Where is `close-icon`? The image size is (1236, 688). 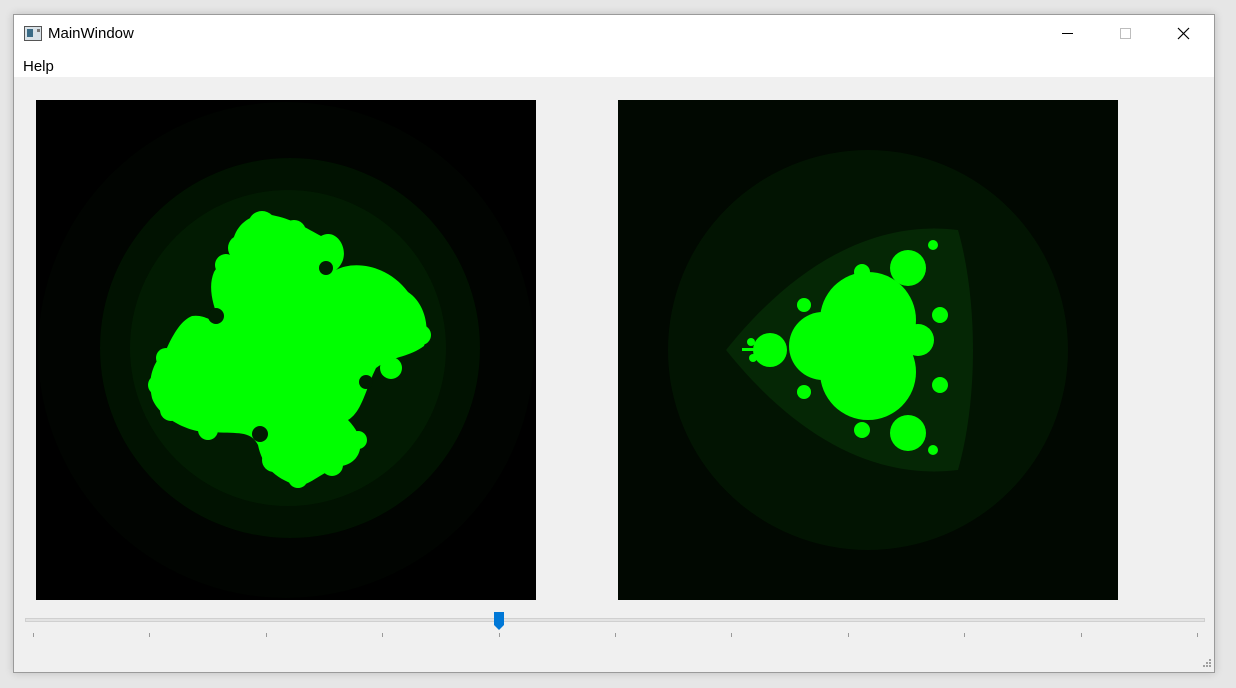
close-icon is located at coordinates (1183, 33).